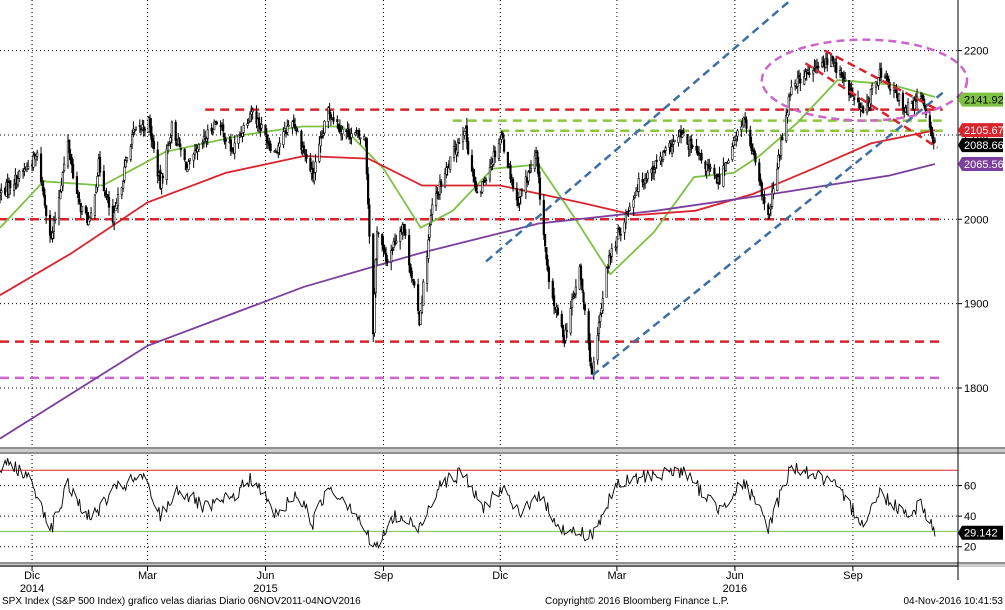  Describe the element at coordinates (502, 564) in the screenshot. I see `panel-separator-bottom` at that location.